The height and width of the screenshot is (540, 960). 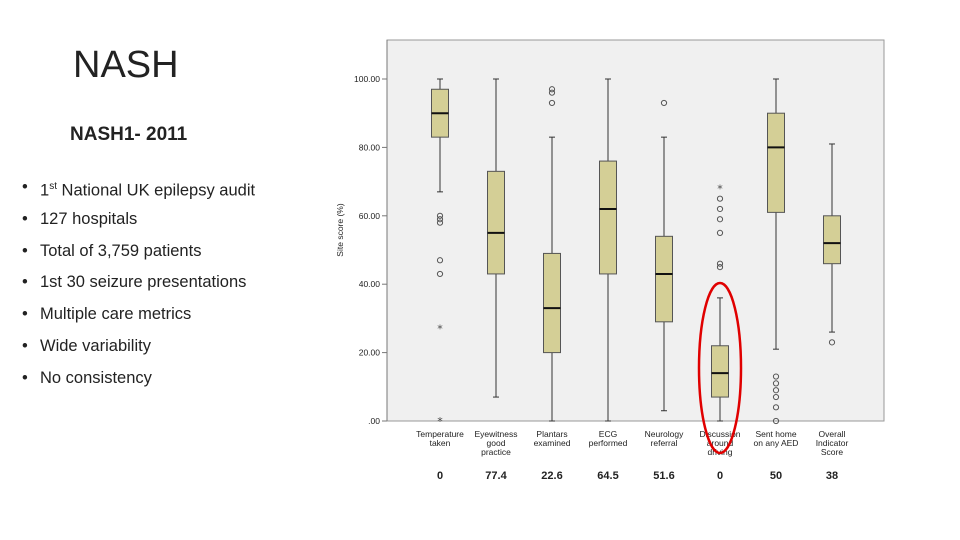 I want to click on highlight-annotation, so click(x=720, y=368).